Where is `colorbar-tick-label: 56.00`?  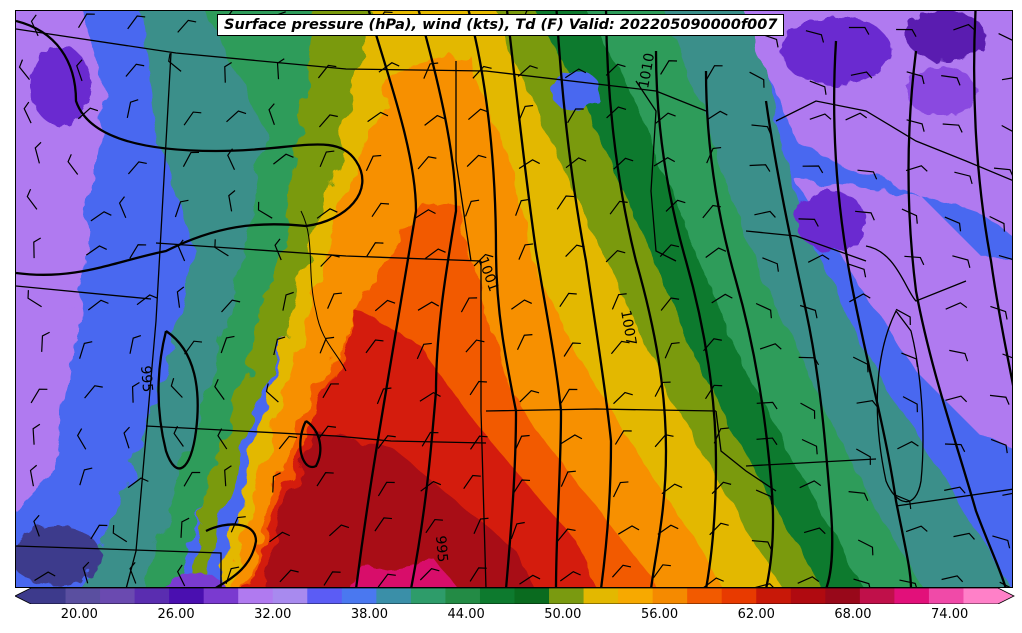 colorbar-tick-label: 56.00 is located at coordinates (659, 614).